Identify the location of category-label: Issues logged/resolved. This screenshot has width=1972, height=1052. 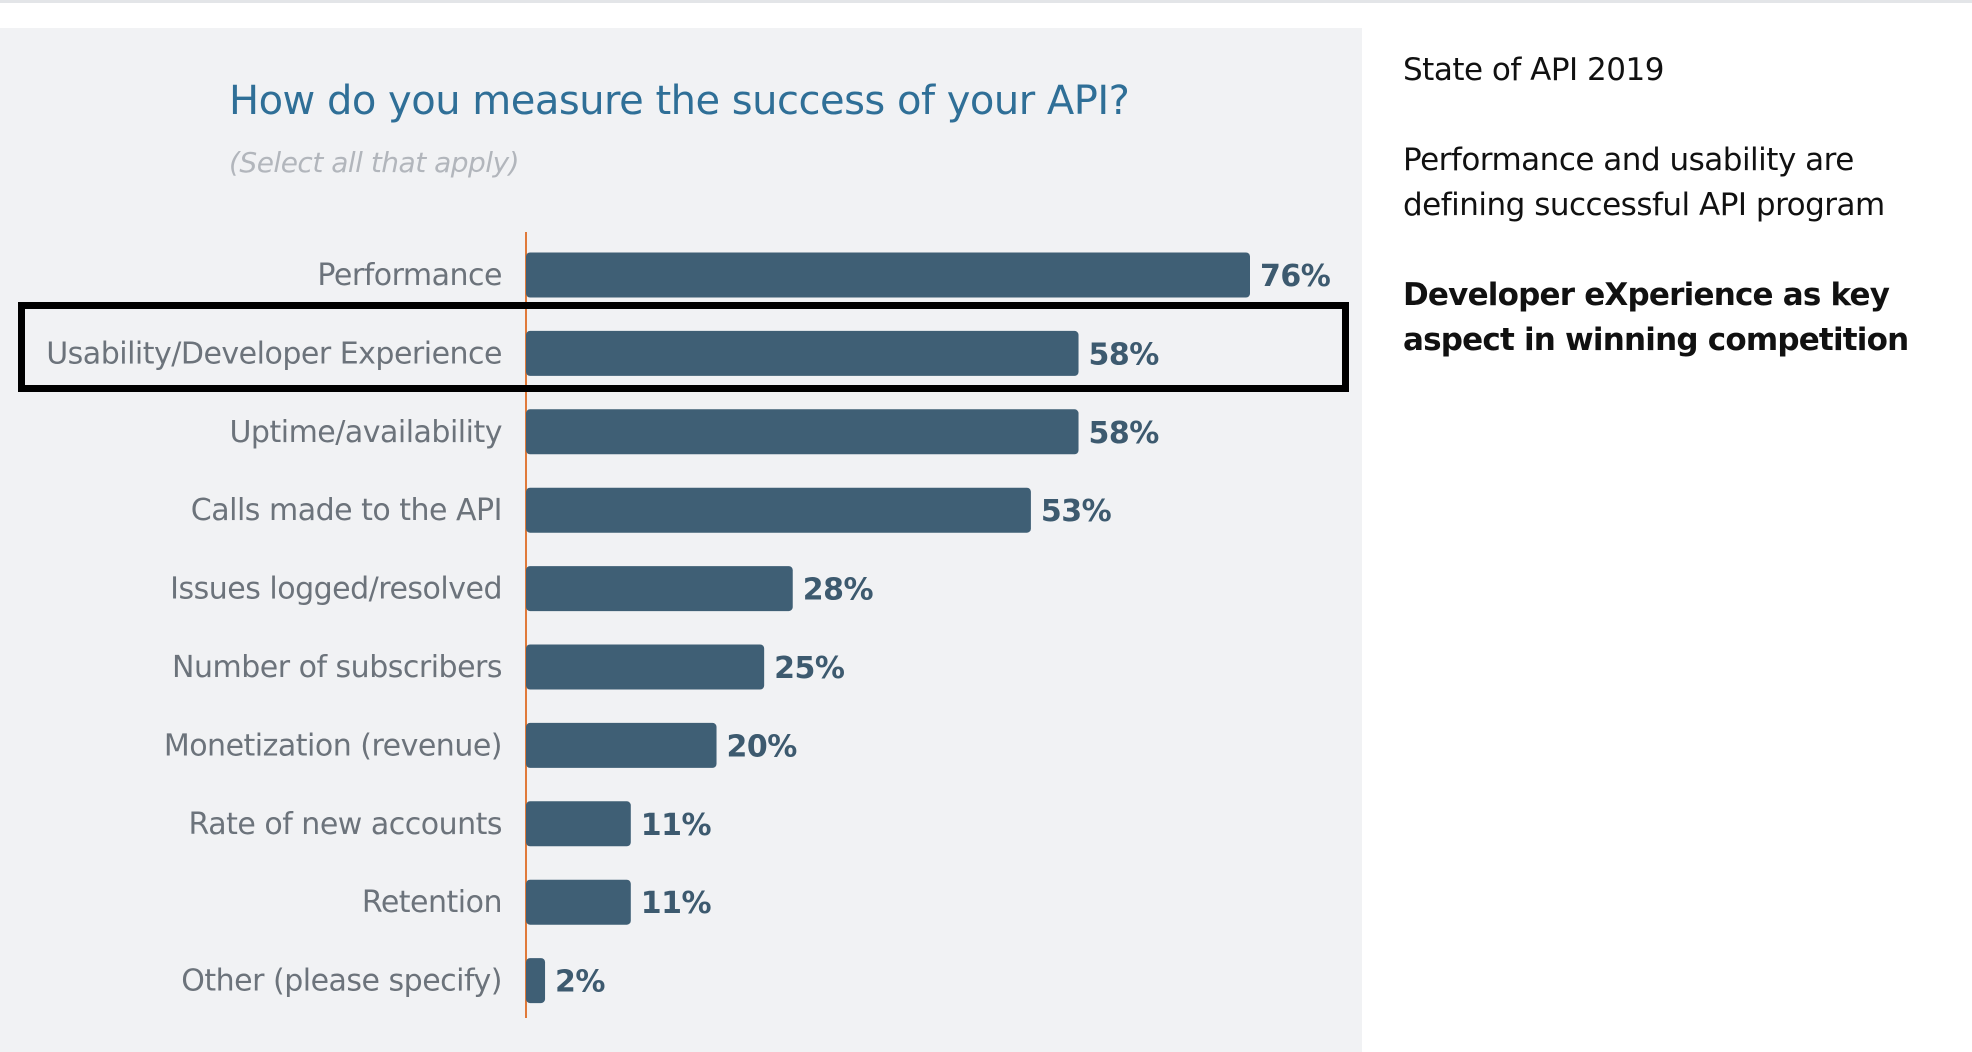
(336, 589).